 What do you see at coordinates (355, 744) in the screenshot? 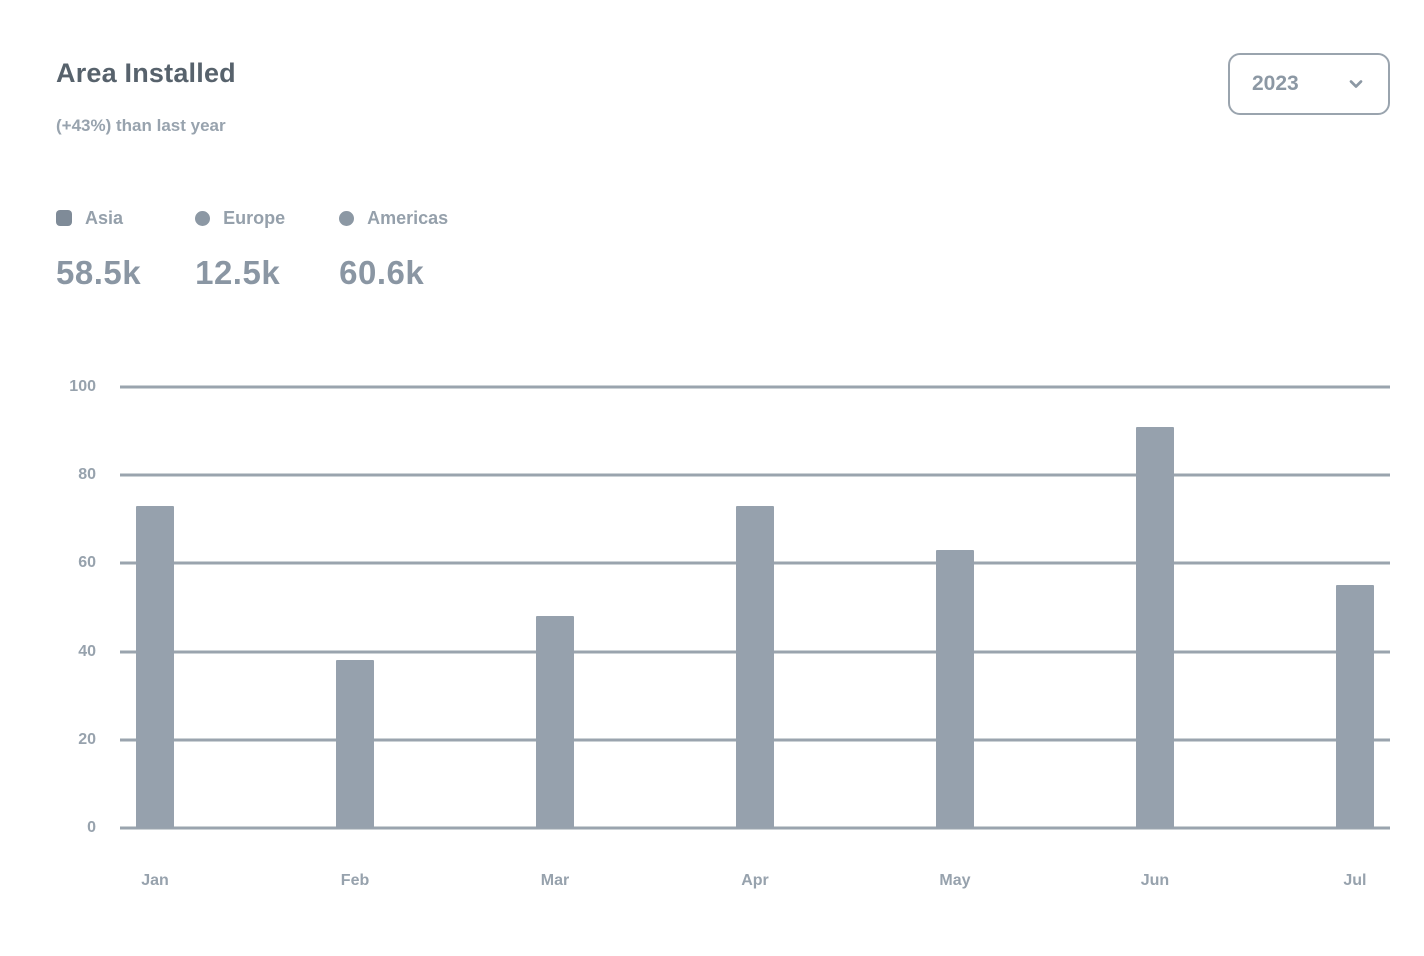
I see `bar-feb` at bounding box center [355, 744].